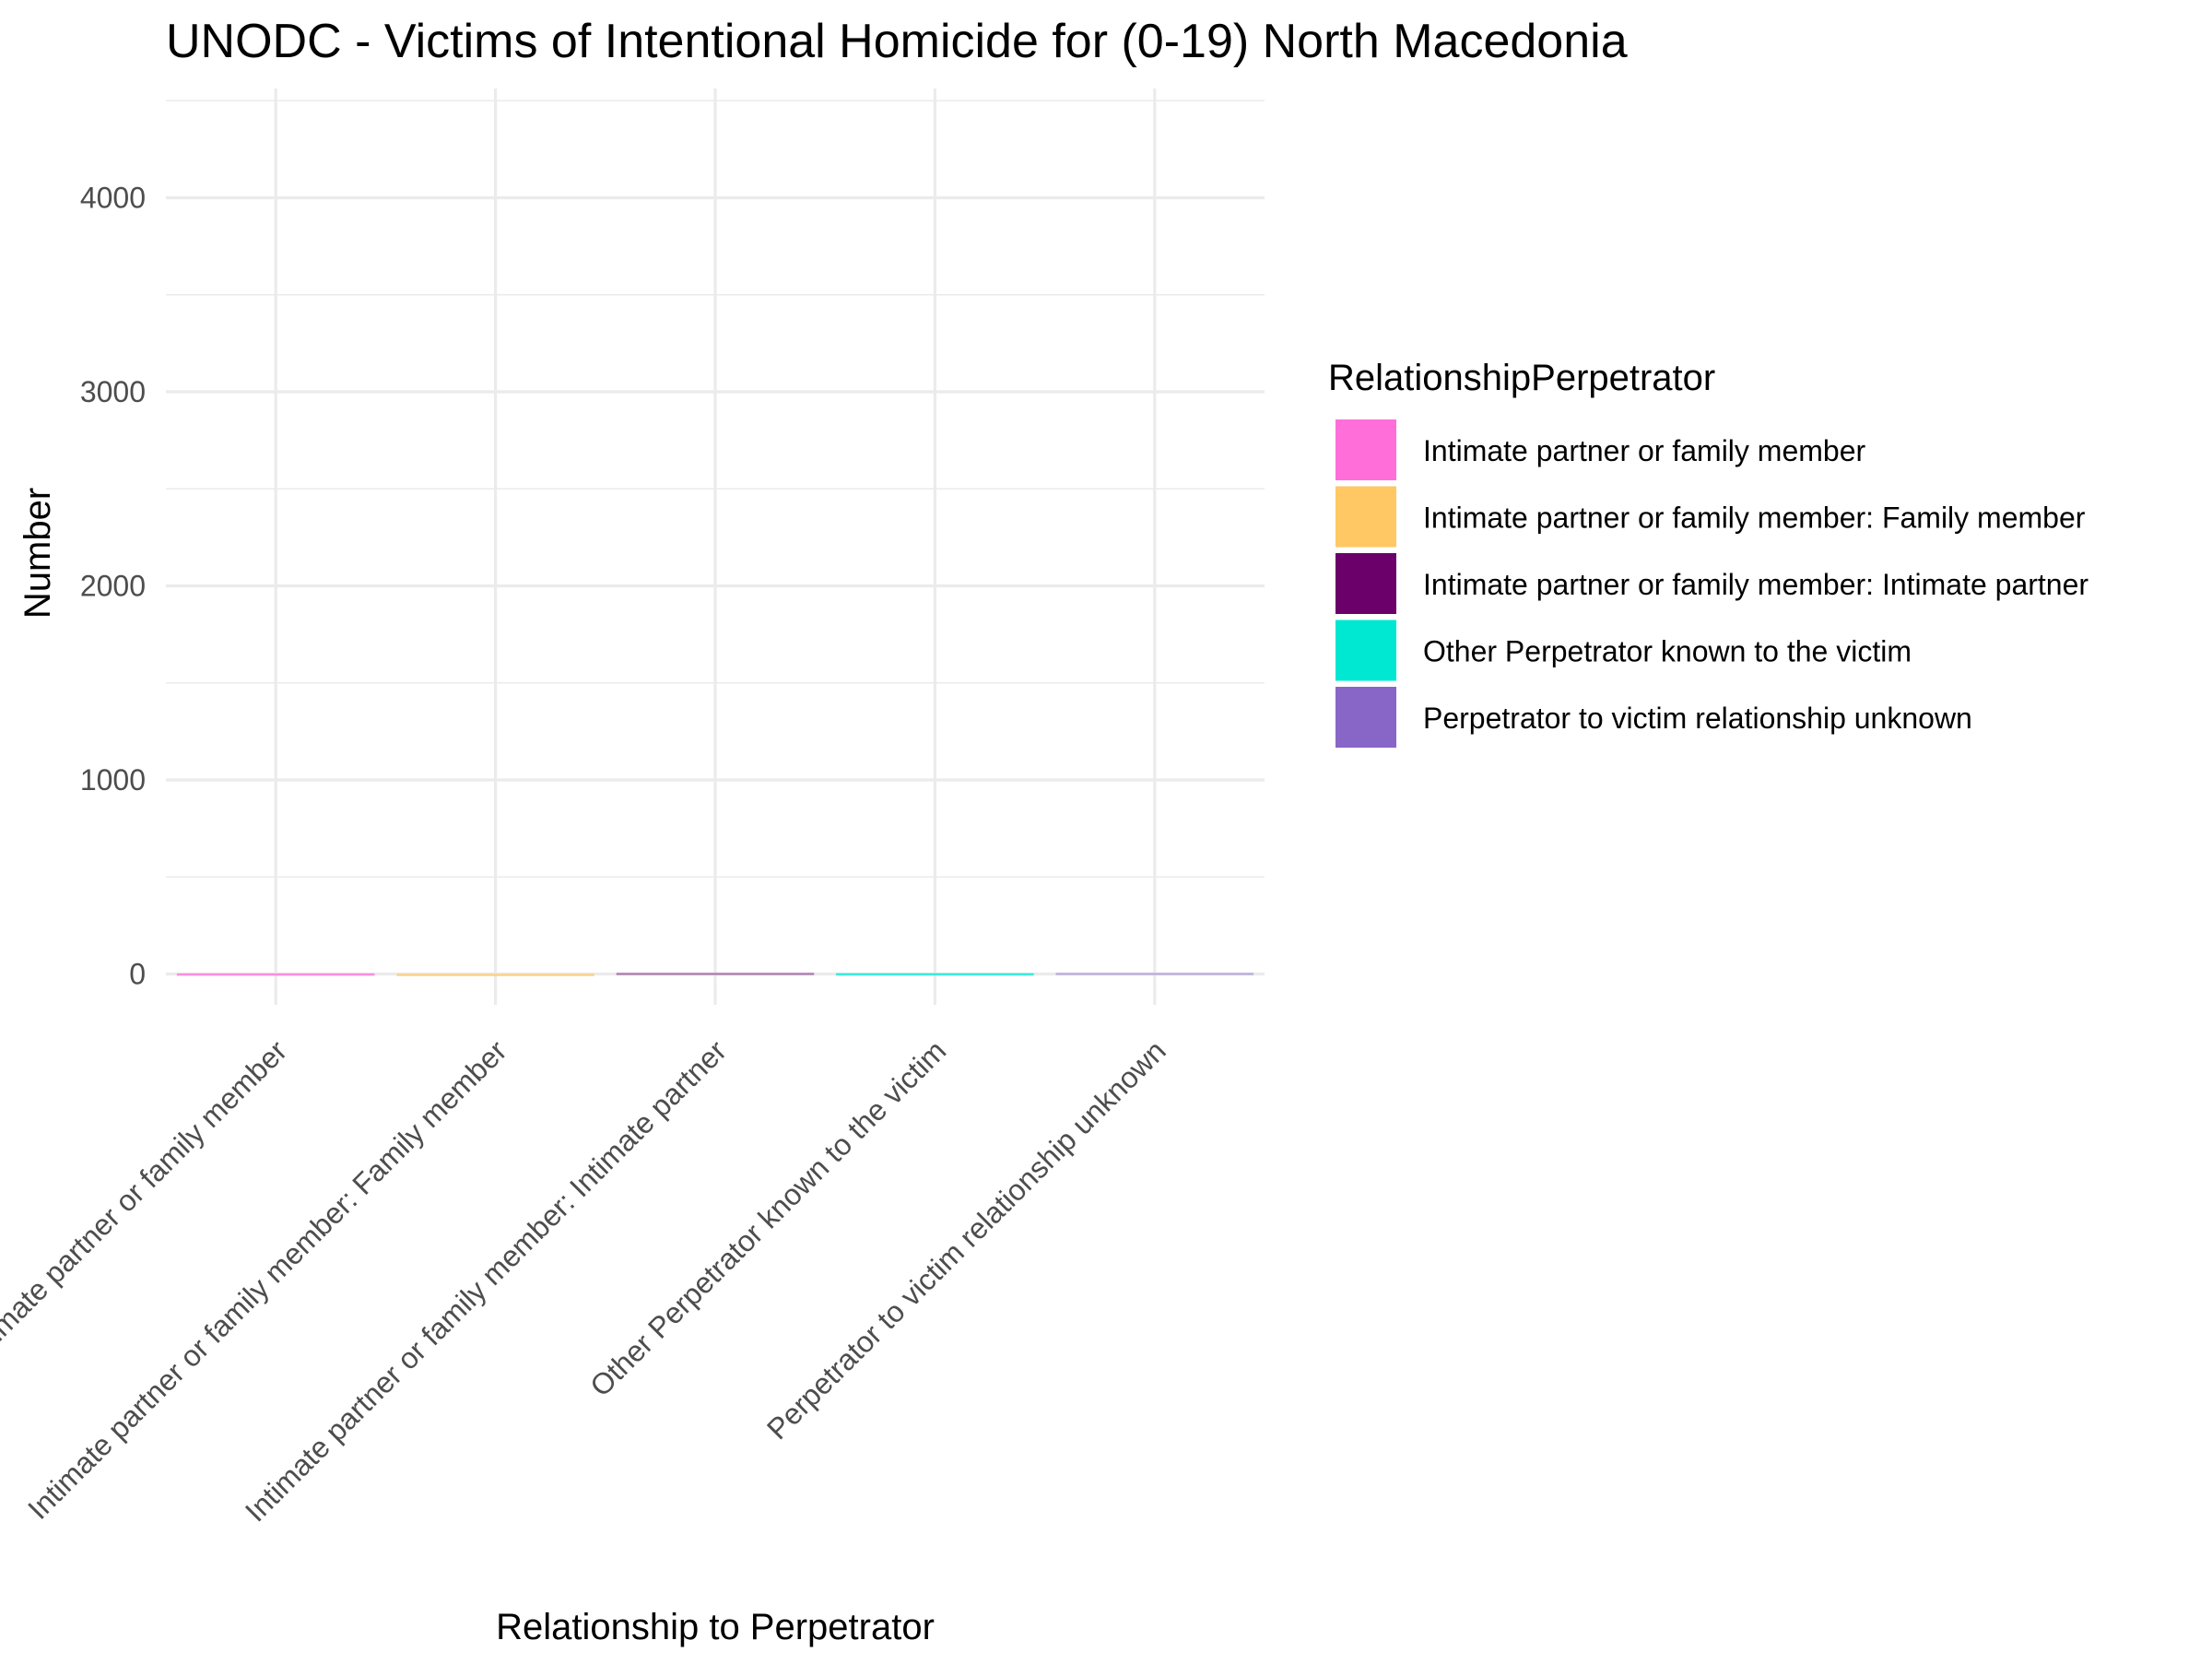 This screenshot has width=2212, height=1664. I want to click on y-axis-ticks: 0 1000 2000 3000 4000, so click(113, 586).